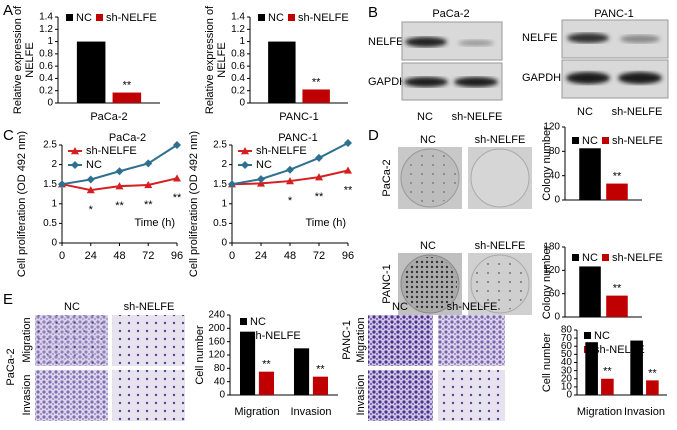  What do you see at coordinates (477, 117) in the screenshot?
I see `blot-lane-label: sh-NELFE` at bounding box center [477, 117].